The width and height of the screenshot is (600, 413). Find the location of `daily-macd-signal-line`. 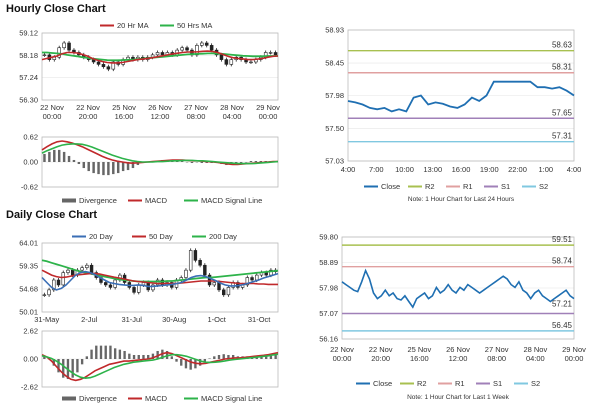

daily-macd-signal-line is located at coordinates (160, 366).